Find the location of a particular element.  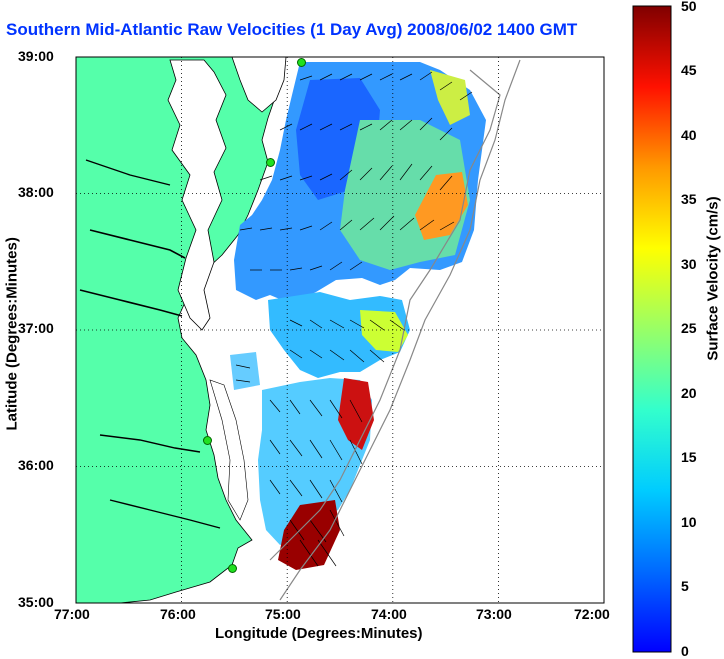

y-tick-label: 39:00 is located at coordinates (36, 56).